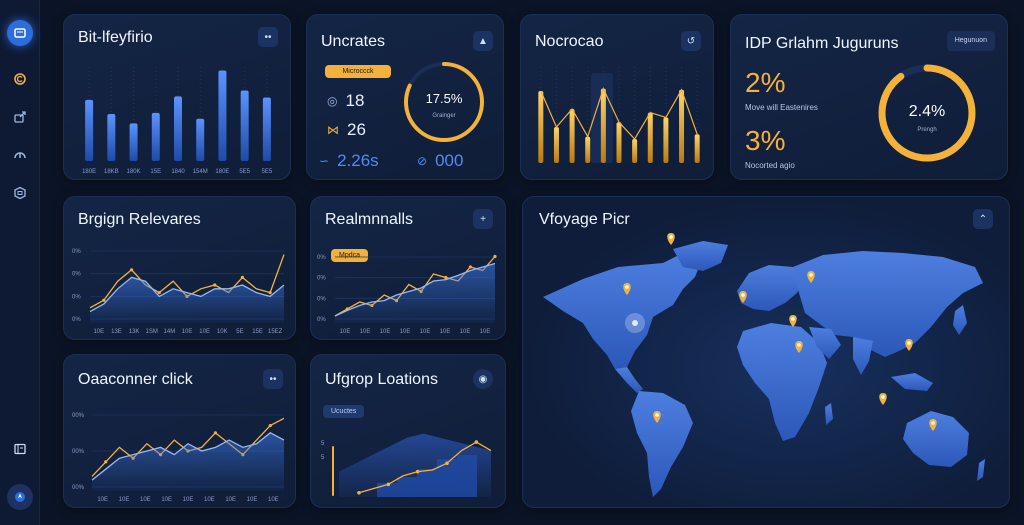  Describe the element at coordinates (483, 41) in the screenshot. I see `upload-button: ▲` at that location.